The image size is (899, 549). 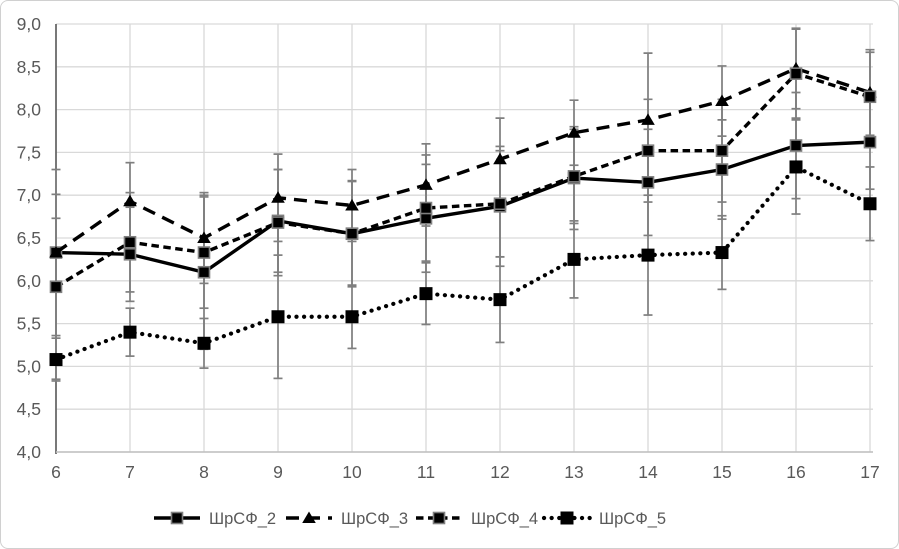 What do you see at coordinates (648, 472) in the screenshot?
I see `x-tick-label: 14` at bounding box center [648, 472].